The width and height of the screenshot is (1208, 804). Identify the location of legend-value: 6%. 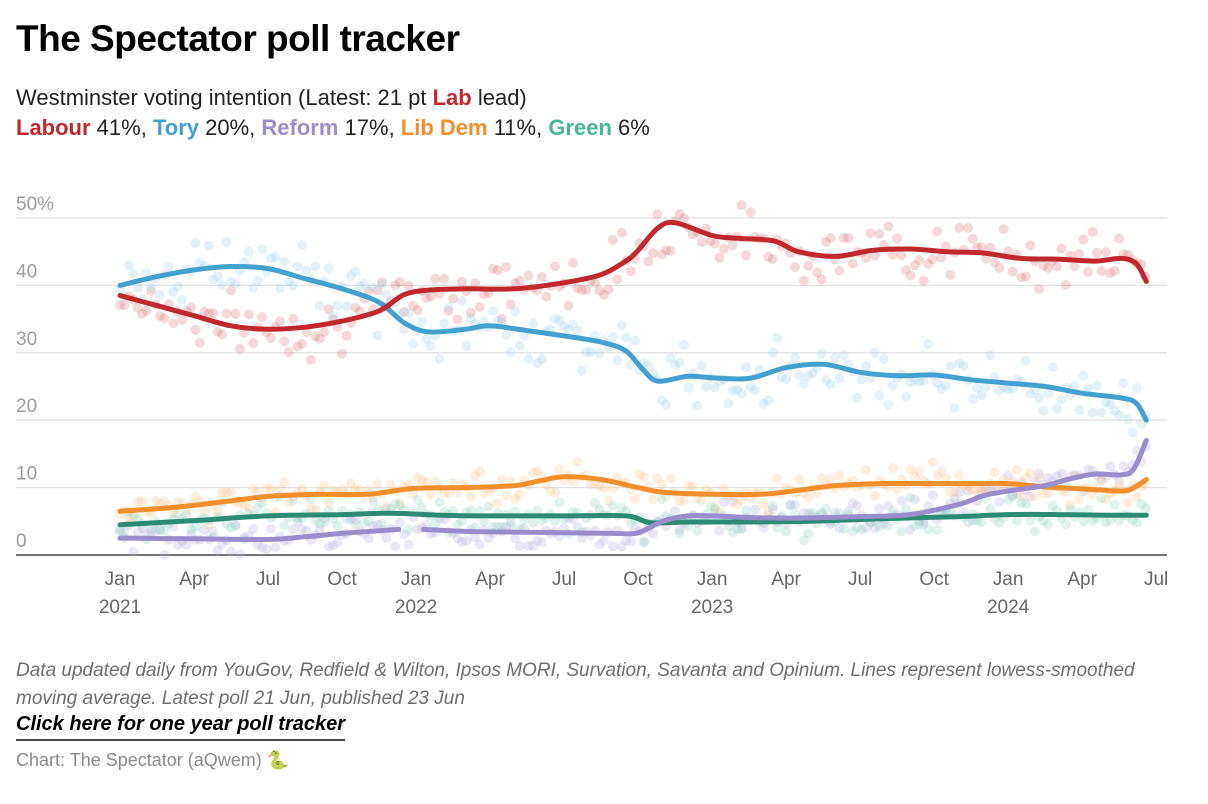
(630, 127).